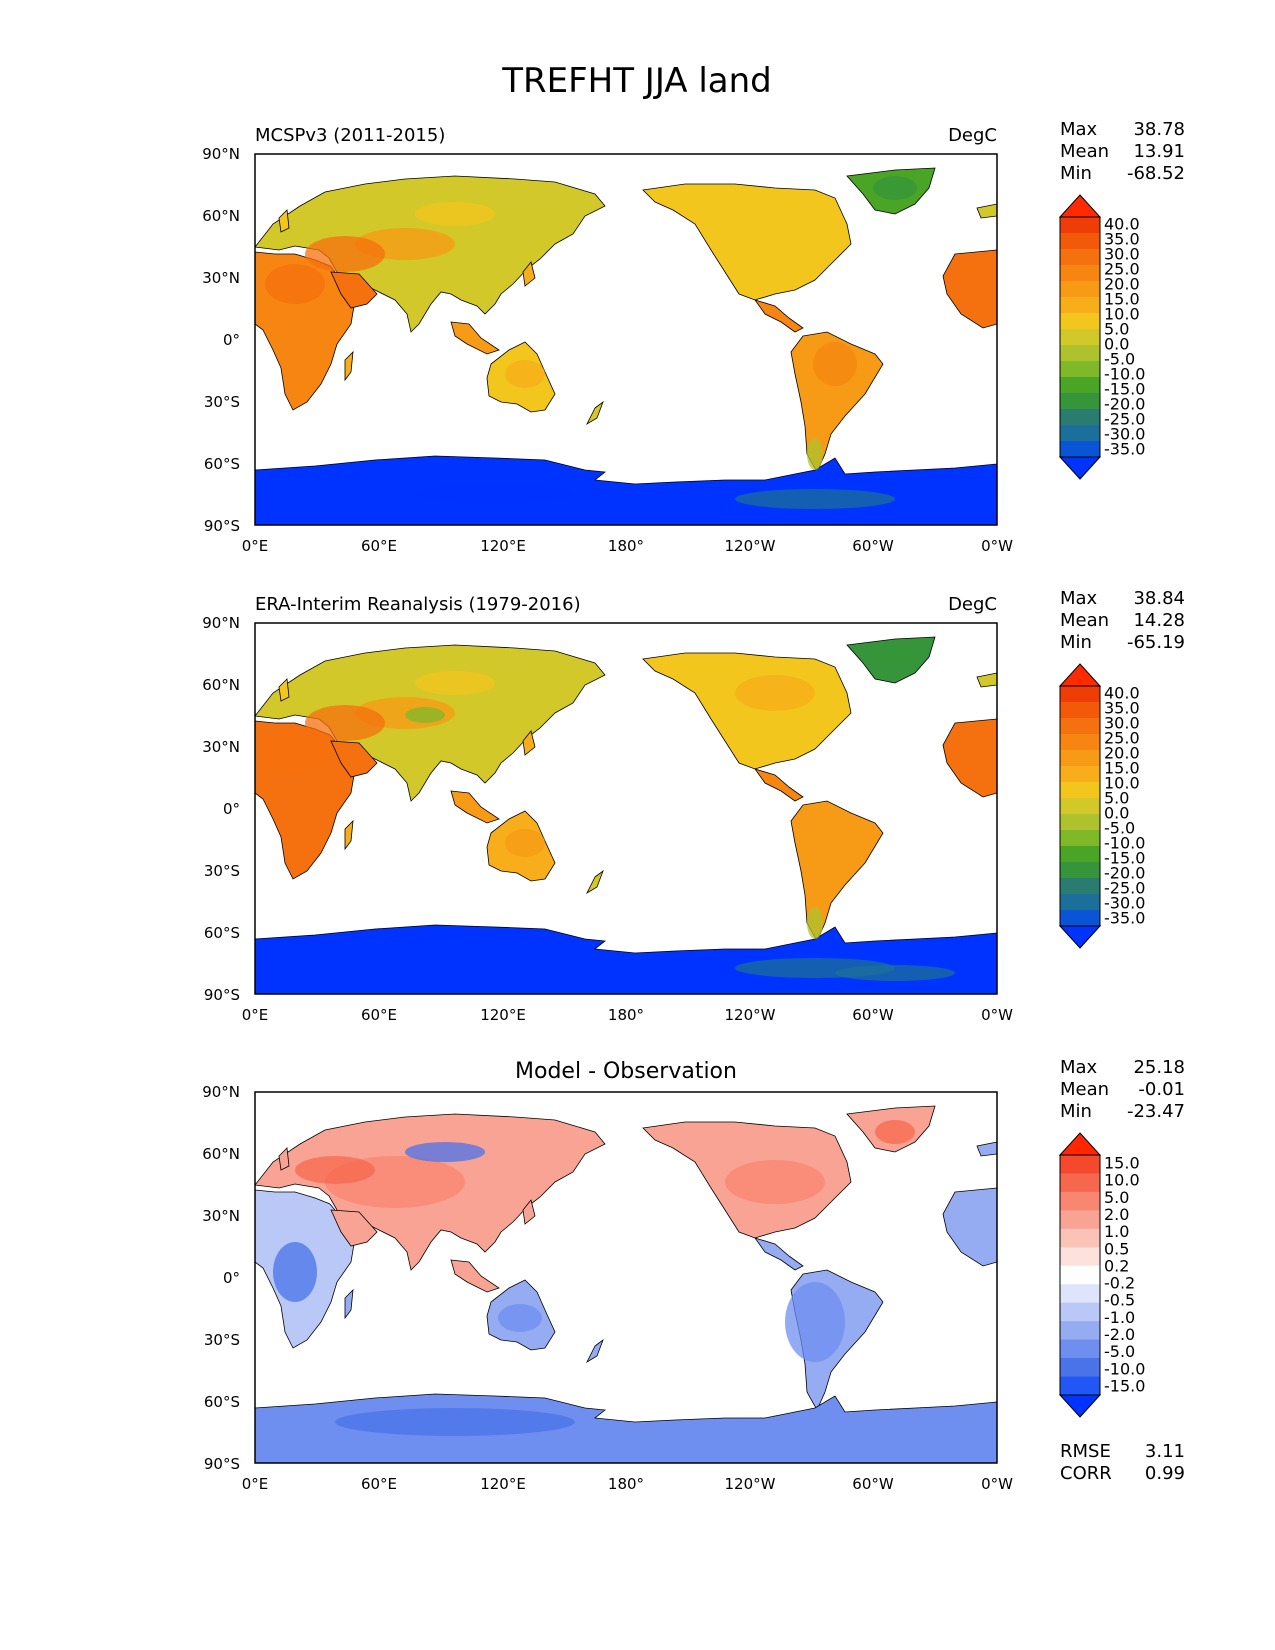  Describe the element at coordinates (1122, 239) in the screenshot. I see `colorbar-tick-label: 35.0` at that location.